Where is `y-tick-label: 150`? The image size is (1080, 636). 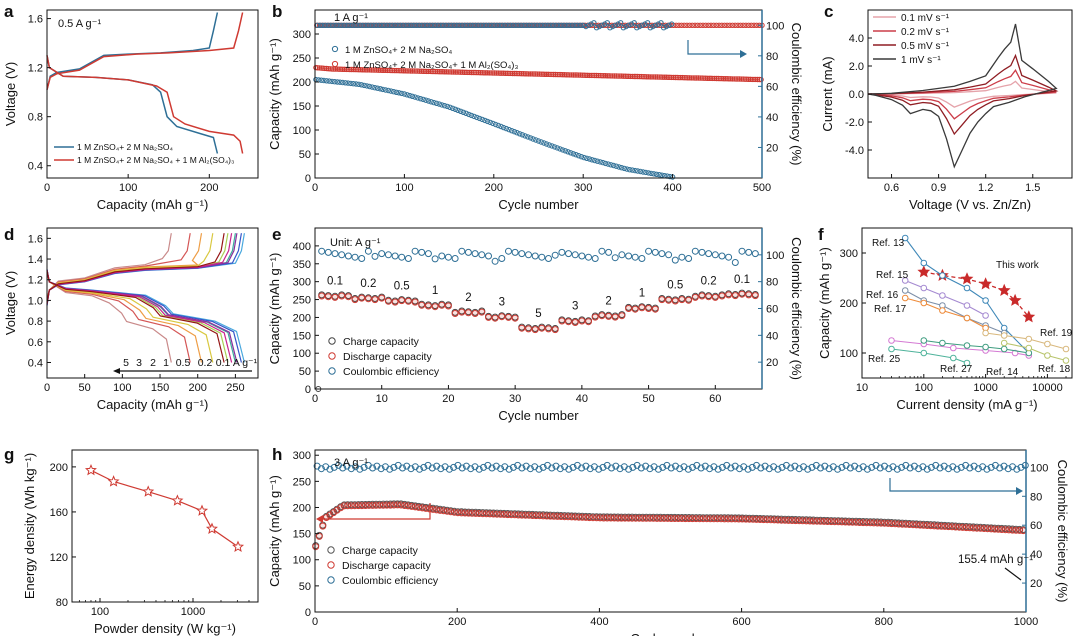 y-tick-label: 150 is located at coordinates (302, 336).